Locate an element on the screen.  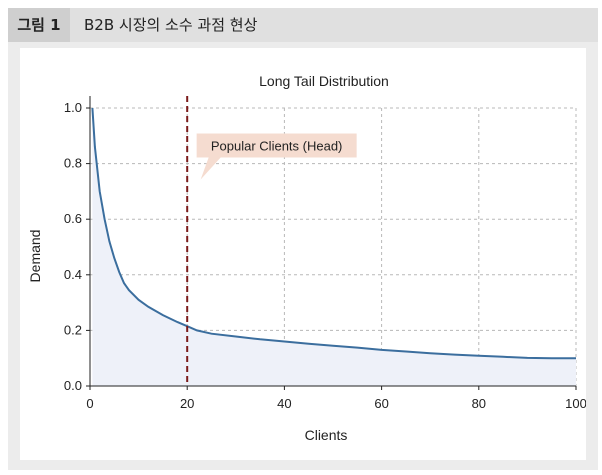
y-tick-label: 0.0 is located at coordinates (73, 385).